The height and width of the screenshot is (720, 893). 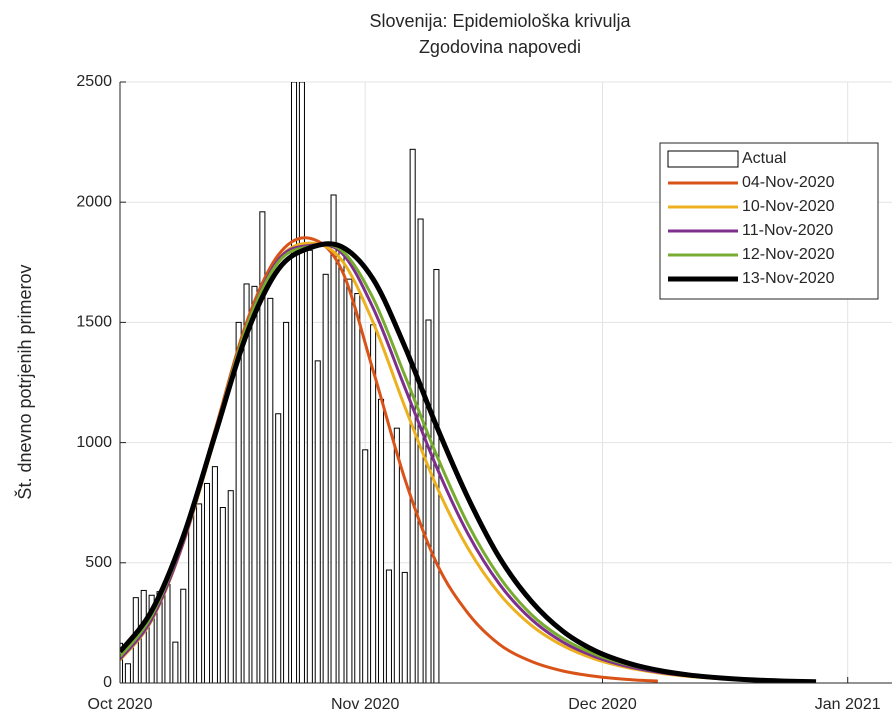 What do you see at coordinates (764, 158) in the screenshot?
I see `legend-label: Actual` at bounding box center [764, 158].